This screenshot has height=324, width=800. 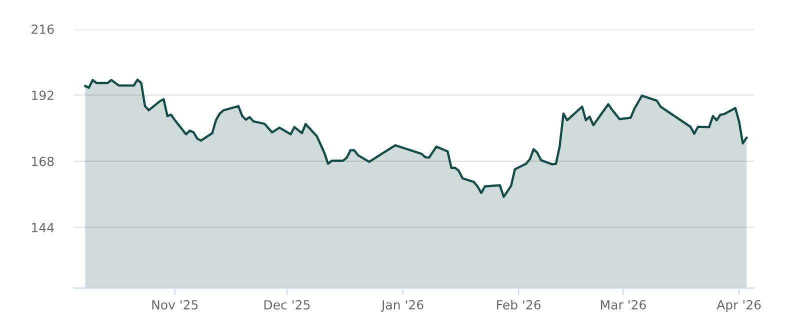 I want to click on x-tick-label: Nov '25, so click(x=175, y=305).